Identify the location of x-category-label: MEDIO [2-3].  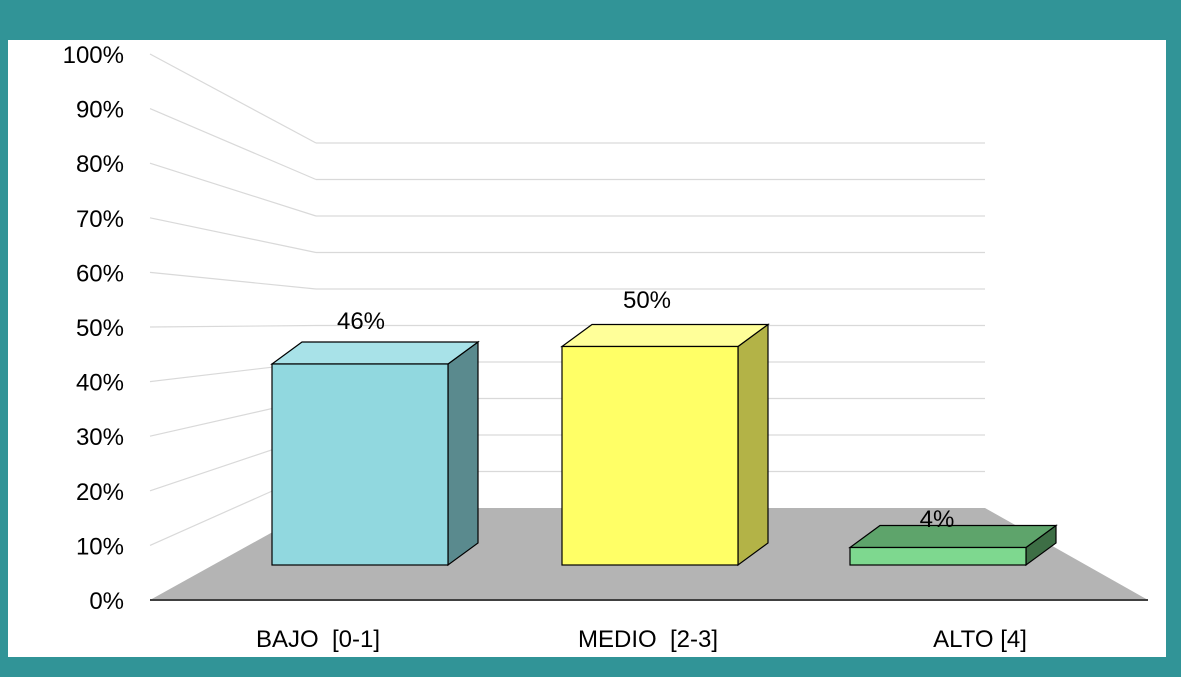
(648, 639).